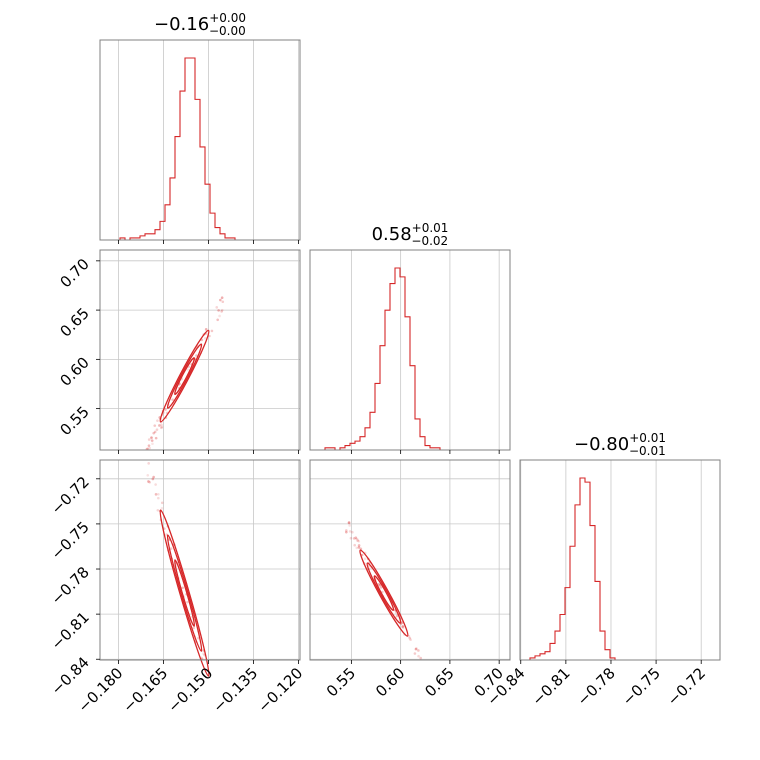  I want to click on x-tick-label: −0.150, so click(190, 690).